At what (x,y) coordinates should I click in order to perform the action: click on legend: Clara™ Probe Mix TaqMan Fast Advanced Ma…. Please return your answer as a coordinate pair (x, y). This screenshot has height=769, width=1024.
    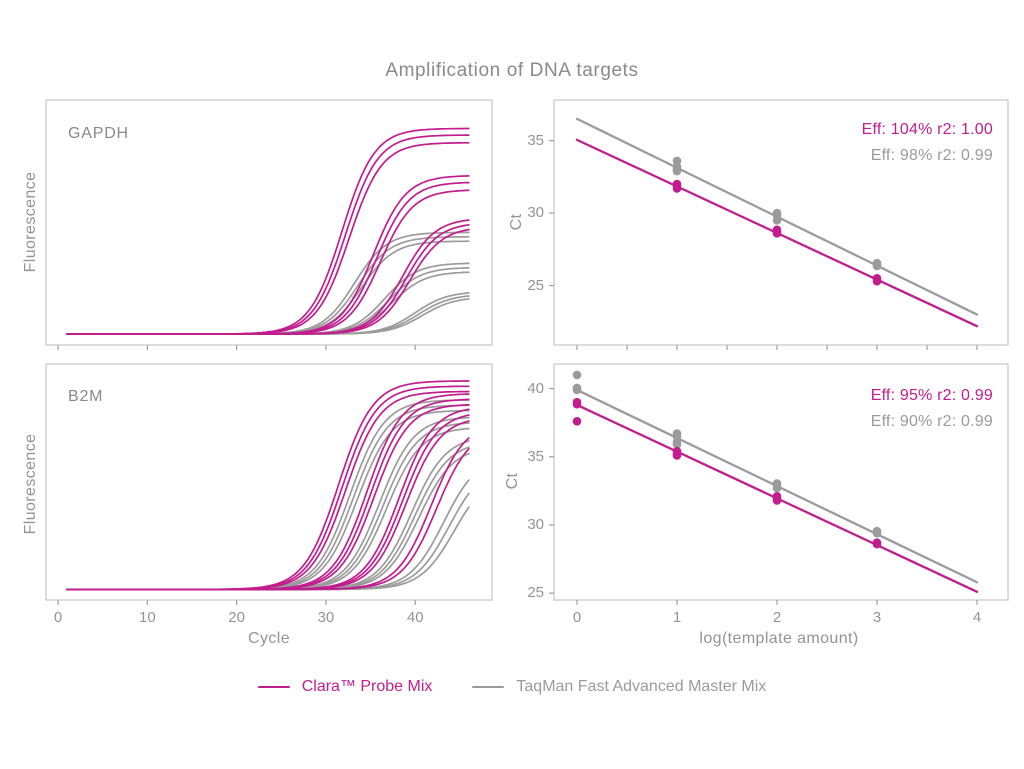
    Looking at the image, I should click on (512, 687).